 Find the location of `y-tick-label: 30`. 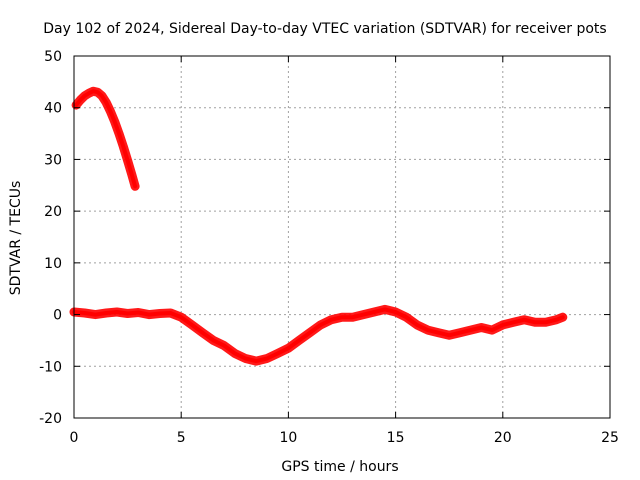

y-tick-label: 30 is located at coordinates (53, 160).